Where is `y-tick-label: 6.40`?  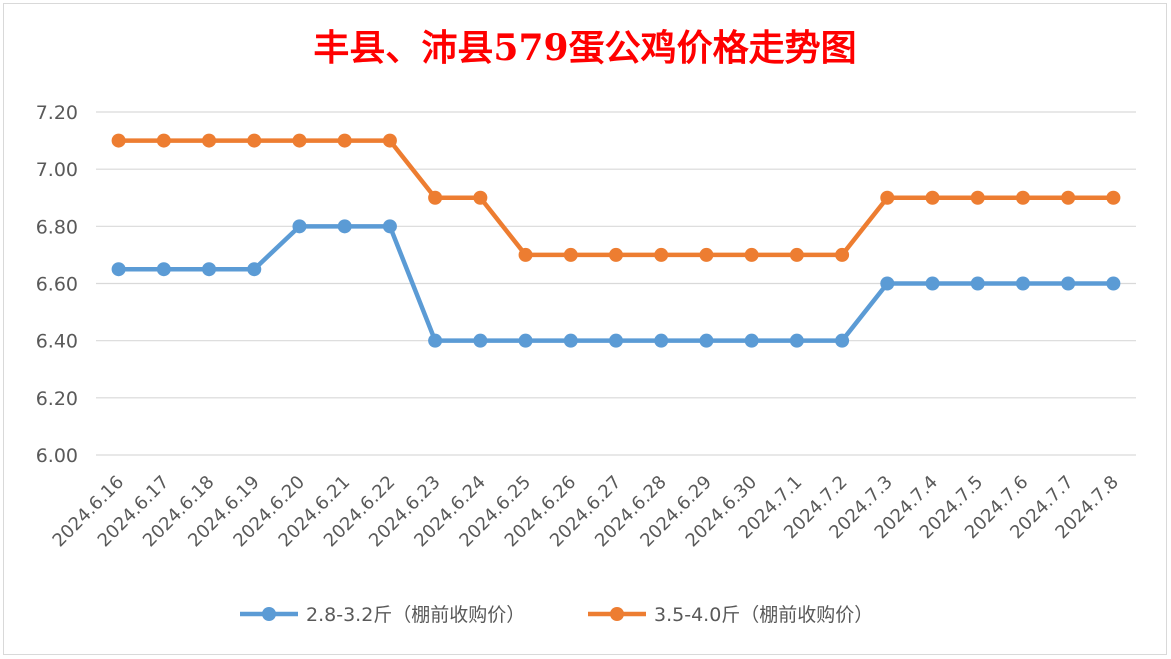 y-tick-label: 6.40 is located at coordinates (57, 342).